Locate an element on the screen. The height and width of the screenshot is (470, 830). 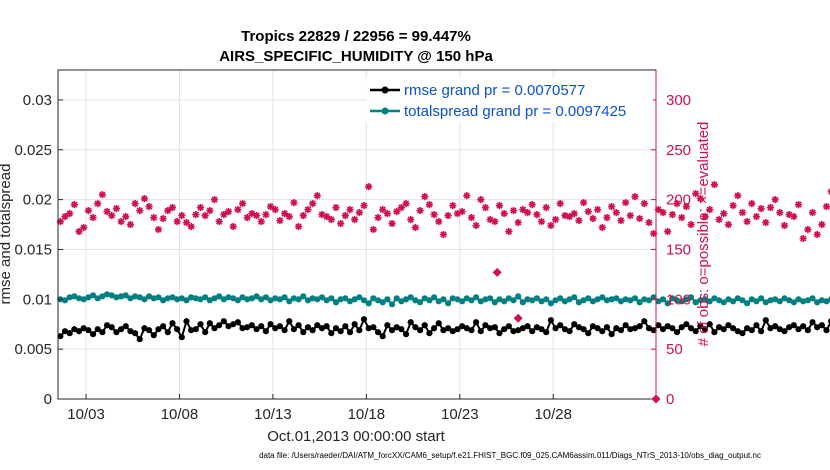
left-tick-label: 0.025 is located at coordinates (33, 150).